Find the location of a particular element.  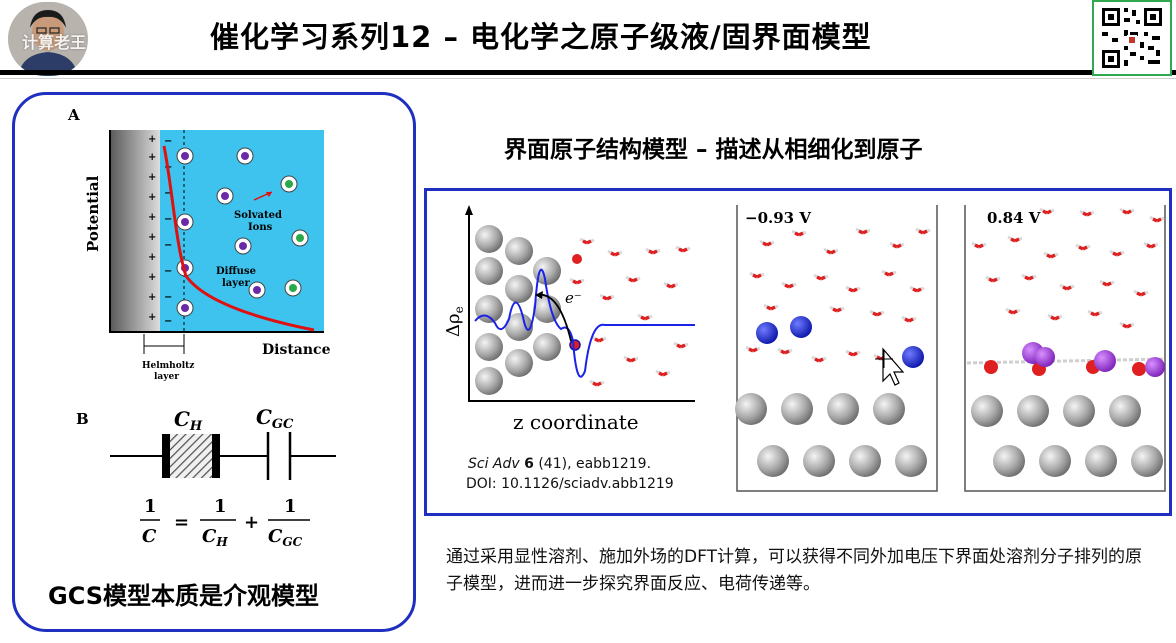

diffuse-layer-label-line2: layer is located at coordinates (236, 283).